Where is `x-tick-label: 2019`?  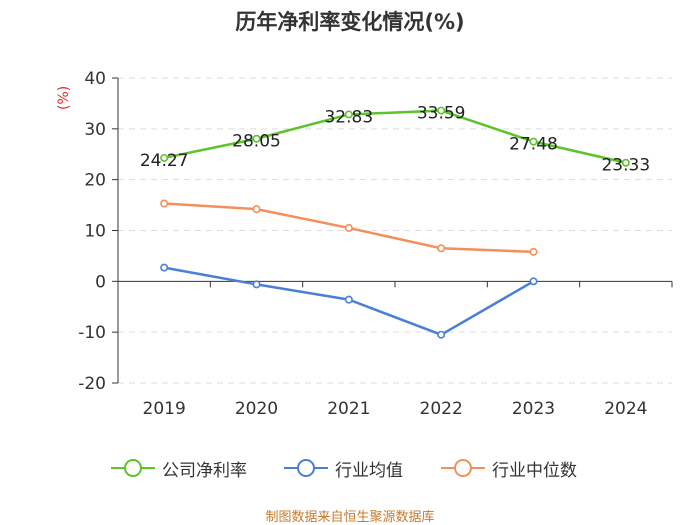 x-tick-label: 2019 is located at coordinates (164, 409).